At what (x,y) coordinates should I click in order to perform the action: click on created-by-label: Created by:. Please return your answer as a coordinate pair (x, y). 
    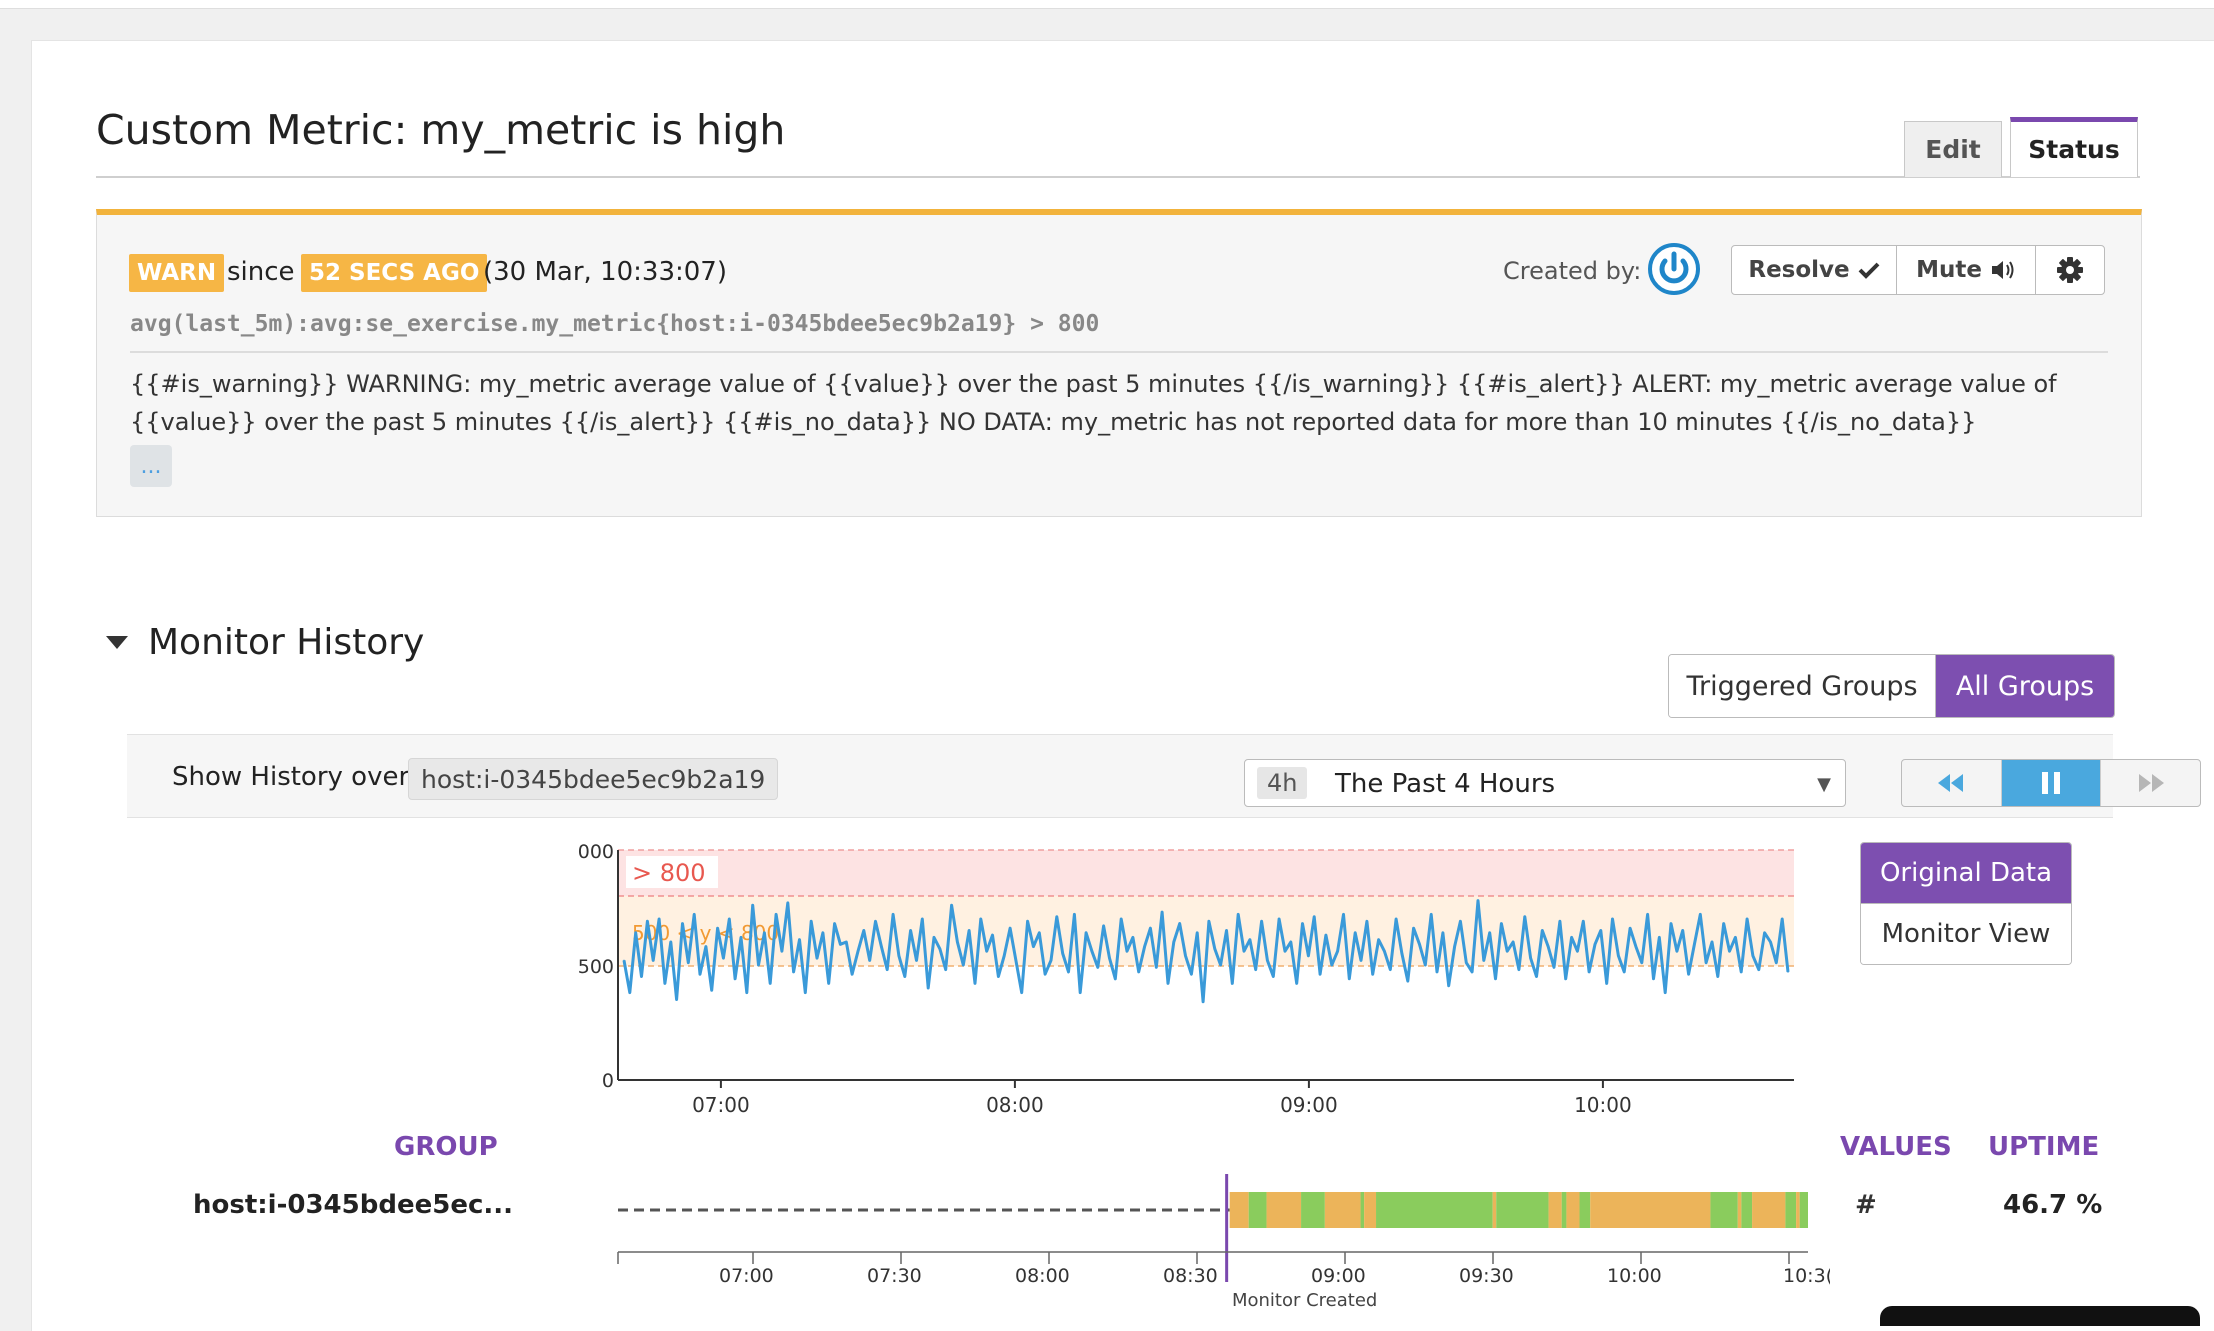
    Looking at the image, I should click on (1572, 271).